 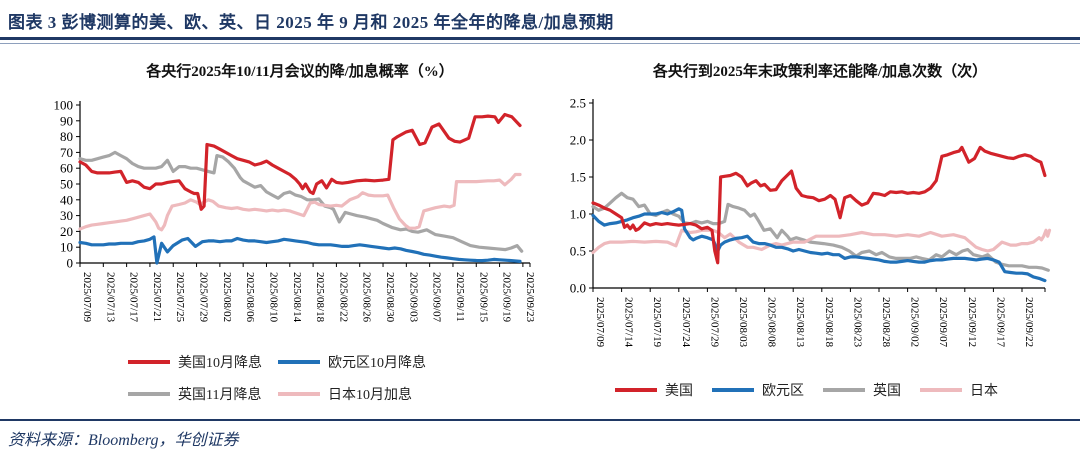 What do you see at coordinates (157, 297) in the screenshot?
I see `x-tick-label: 2025/07/21` at bounding box center [157, 297].